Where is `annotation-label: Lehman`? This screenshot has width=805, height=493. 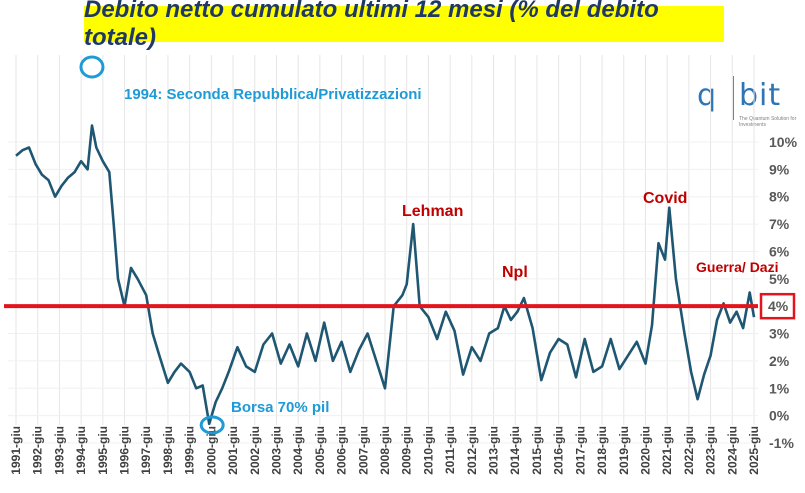
annotation-label: Lehman is located at coordinates (433, 211).